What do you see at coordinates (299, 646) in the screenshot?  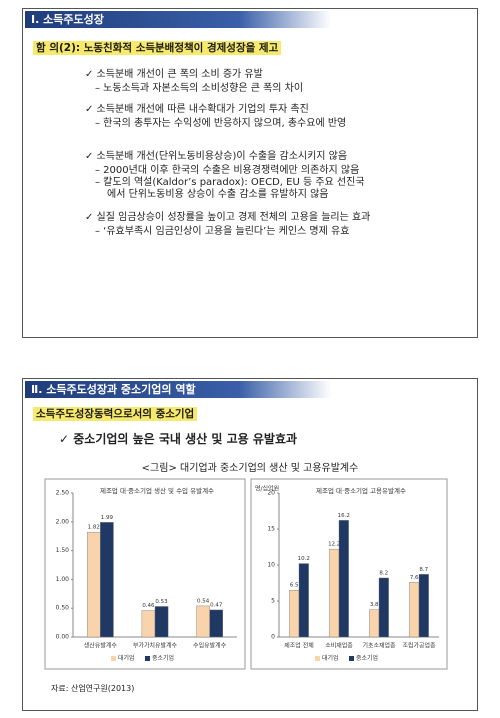 I see `x-tick-label: 제조업 전체` at bounding box center [299, 646].